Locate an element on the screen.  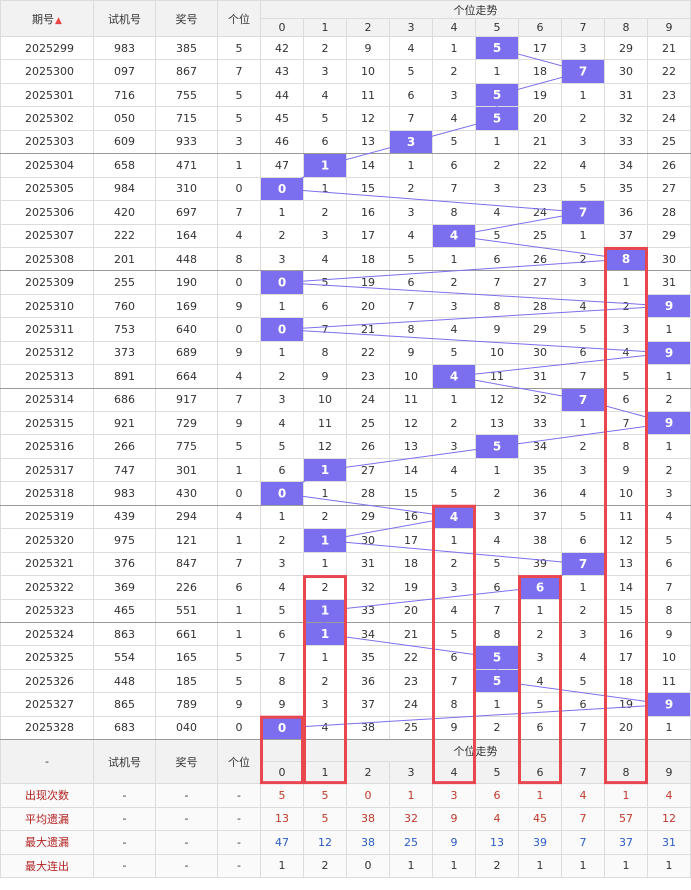
trial-cell: 865 is located at coordinates (124, 704).